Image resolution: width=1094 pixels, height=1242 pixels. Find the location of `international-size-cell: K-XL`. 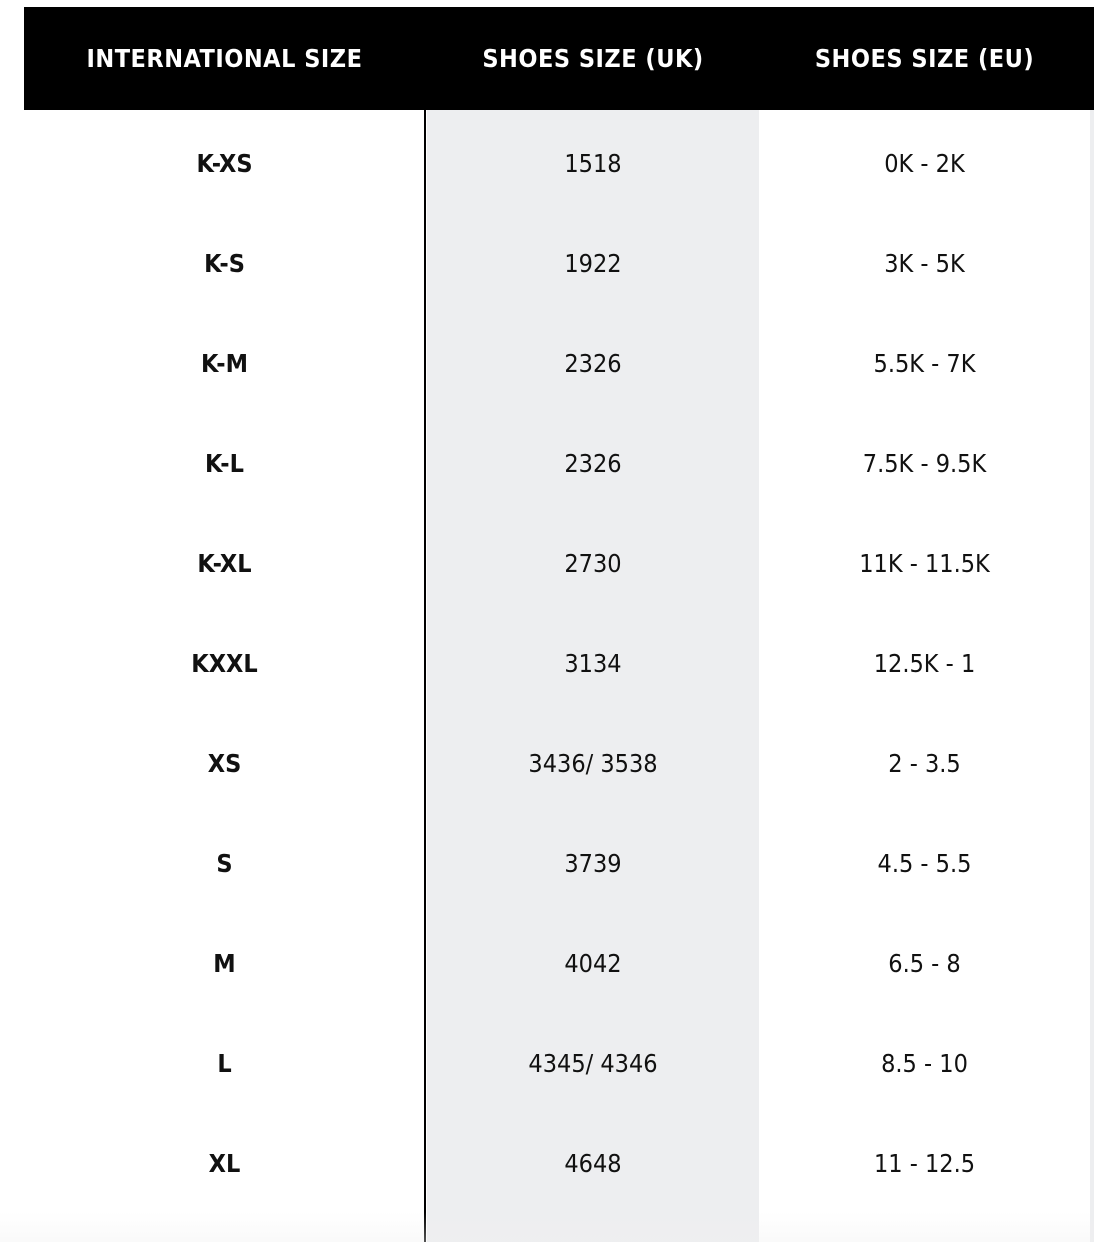

international-size-cell: K-XL is located at coordinates (224, 563).